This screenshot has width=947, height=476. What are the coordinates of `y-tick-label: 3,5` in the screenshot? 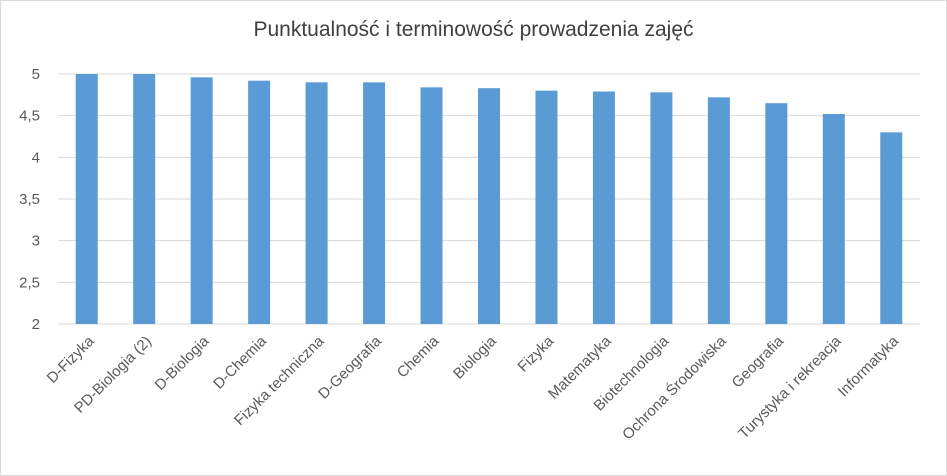 It's located at (29, 199).